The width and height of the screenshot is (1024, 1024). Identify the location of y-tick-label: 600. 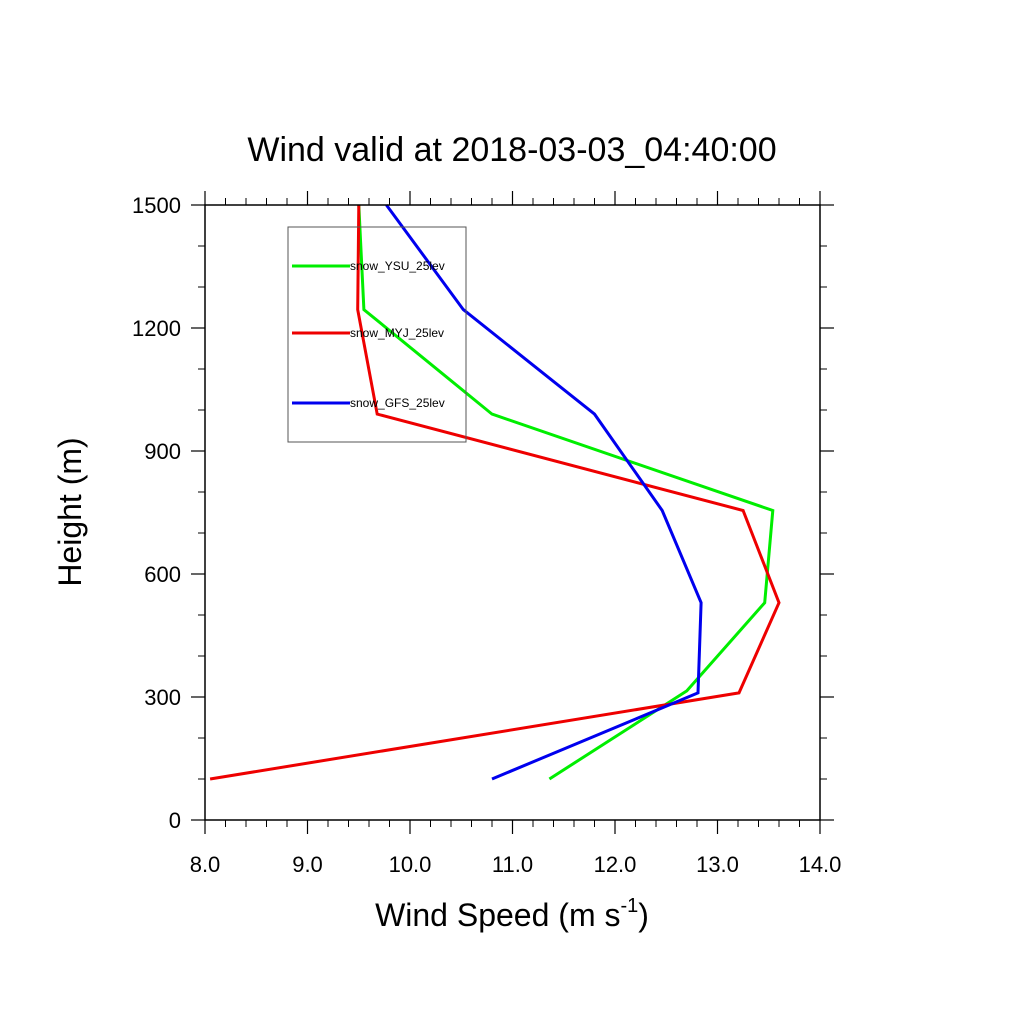
(162, 574).